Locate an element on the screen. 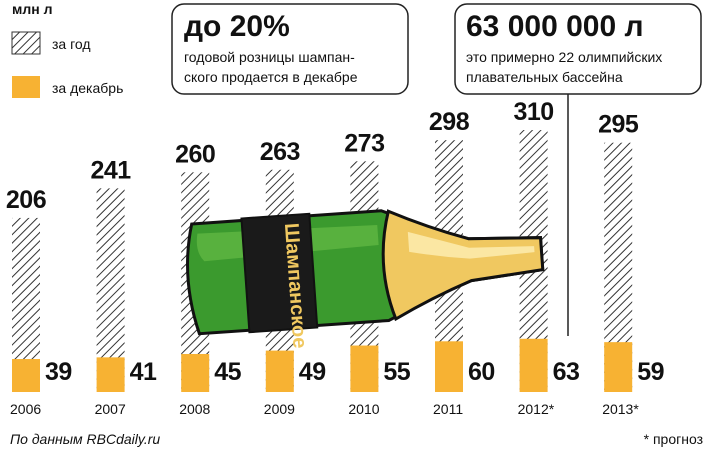 The width and height of the screenshot is (709, 450). annual-value-label: 310 is located at coordinates (533, 112).